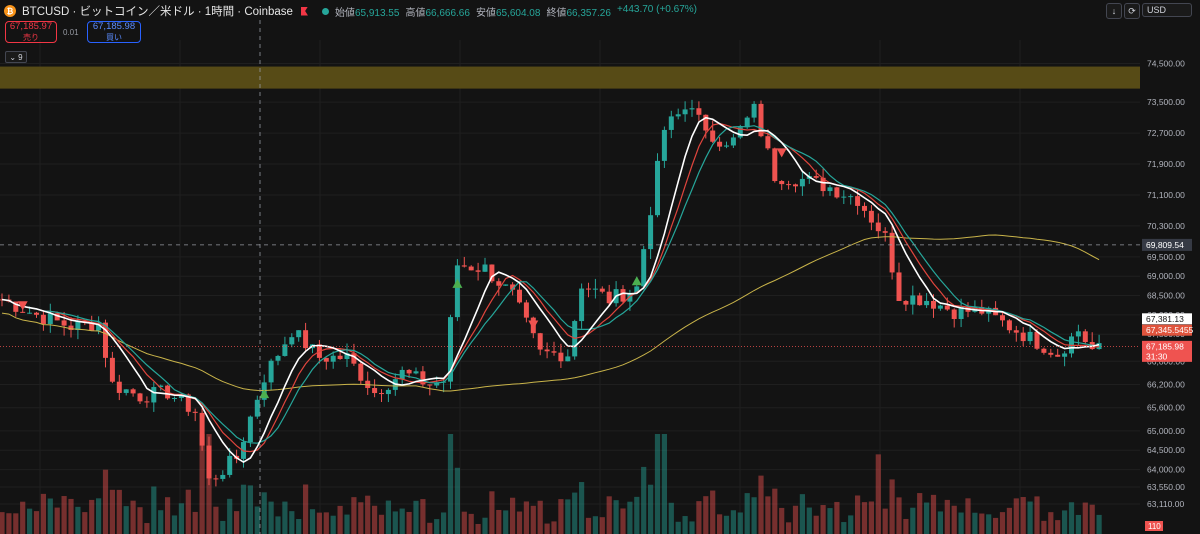  I want to click on sell-button: 67,185.97 売り, so click(31, 32).